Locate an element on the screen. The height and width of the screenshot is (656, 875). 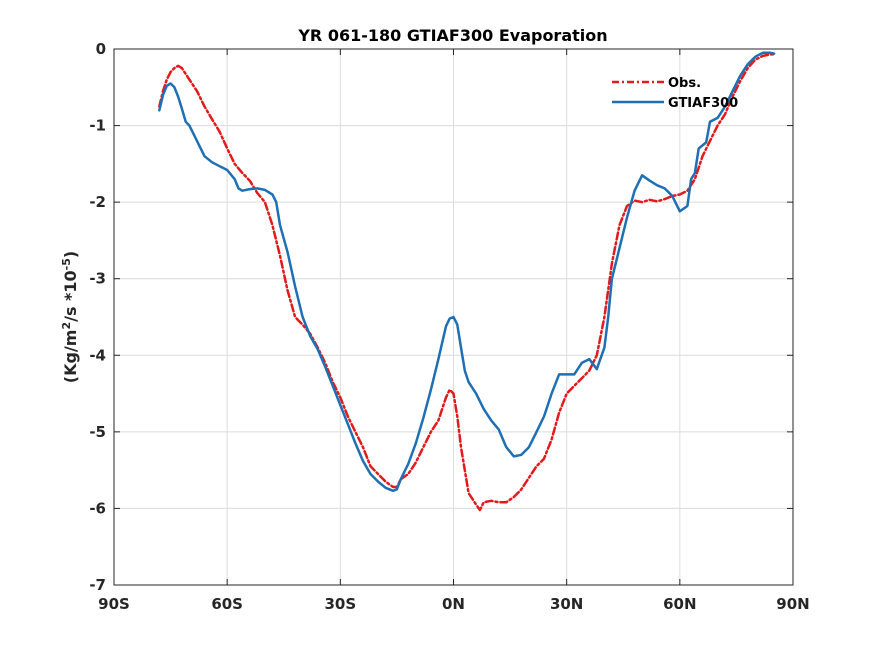
y-tick-label: -2 is located at coordinates (97, 202).